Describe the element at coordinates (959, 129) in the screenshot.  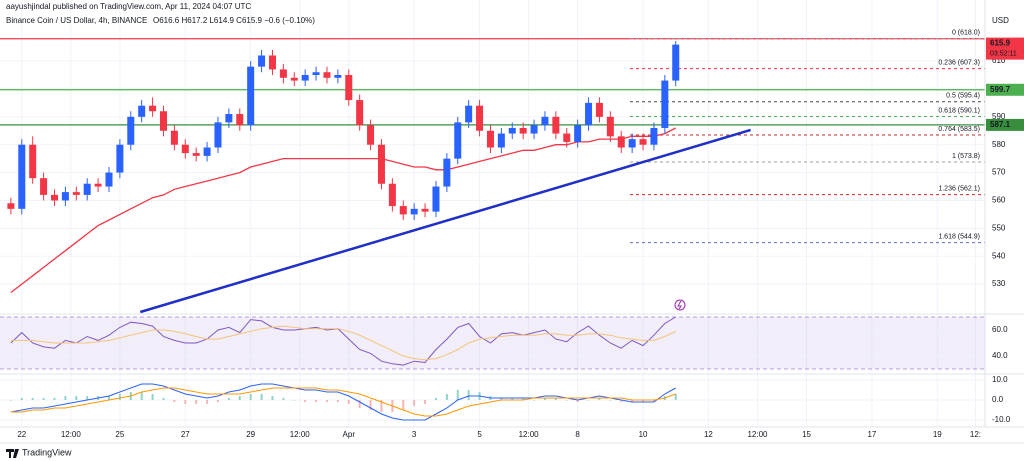
I see `fib-label: 0.764 (583.5)` at that location.